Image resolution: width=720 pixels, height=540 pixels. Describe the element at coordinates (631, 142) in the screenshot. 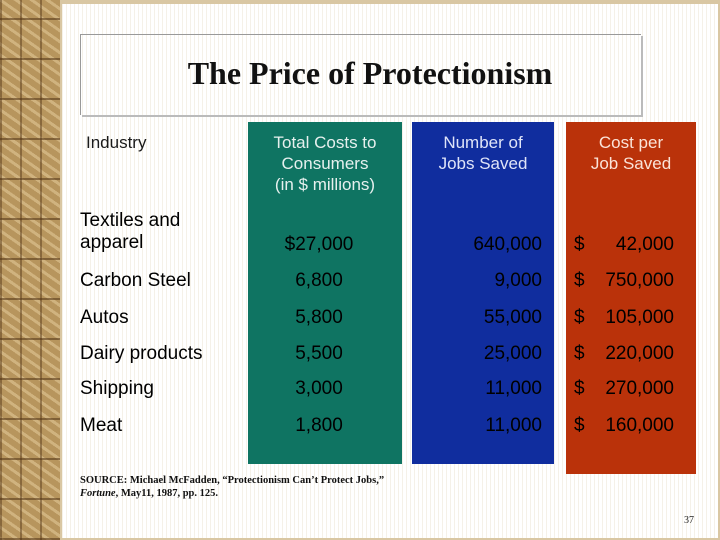

I see `header-cost-per-job-line: Cost per` at that location.